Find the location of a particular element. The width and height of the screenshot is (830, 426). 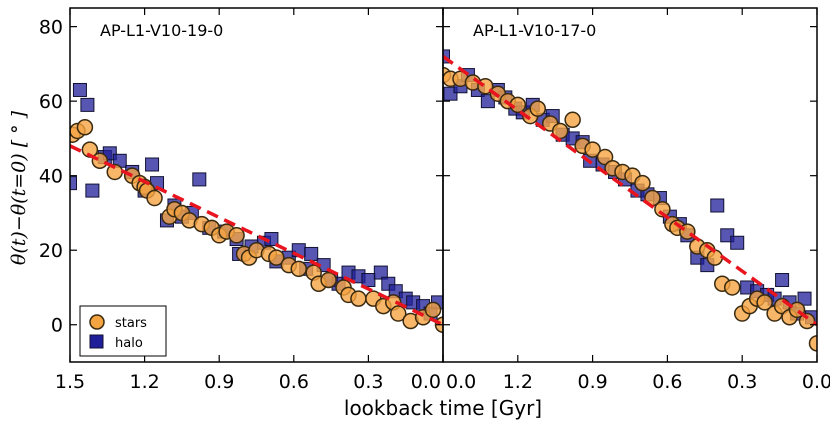

y-tick-label: 0 is located at coordinates (57, 326).